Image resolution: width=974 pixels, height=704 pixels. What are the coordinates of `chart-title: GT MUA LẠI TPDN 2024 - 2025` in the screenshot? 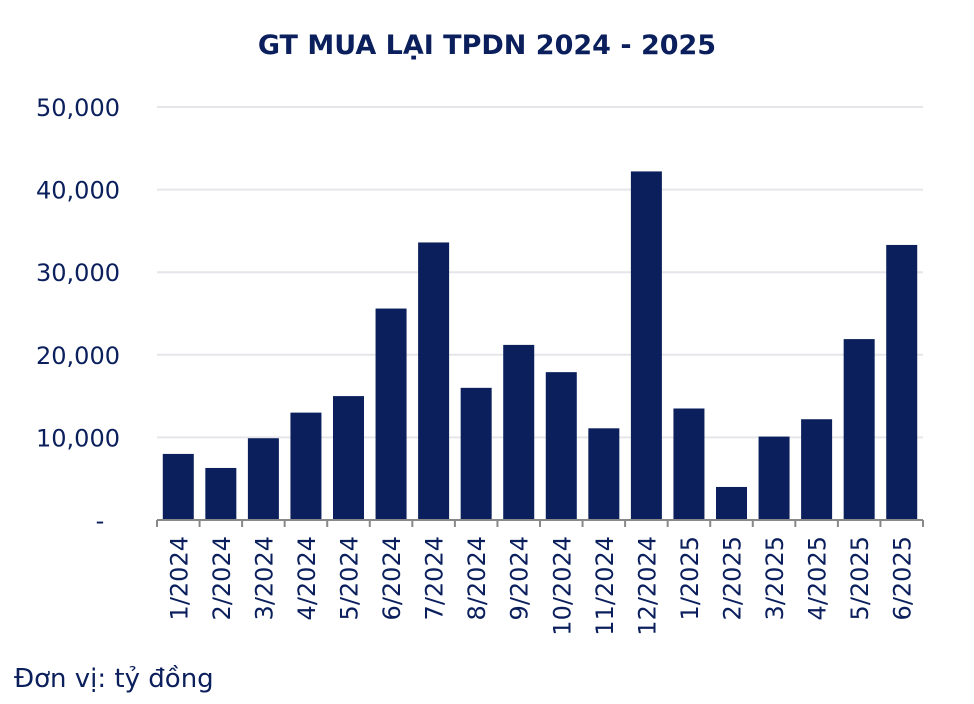 It's located at (487, 45).